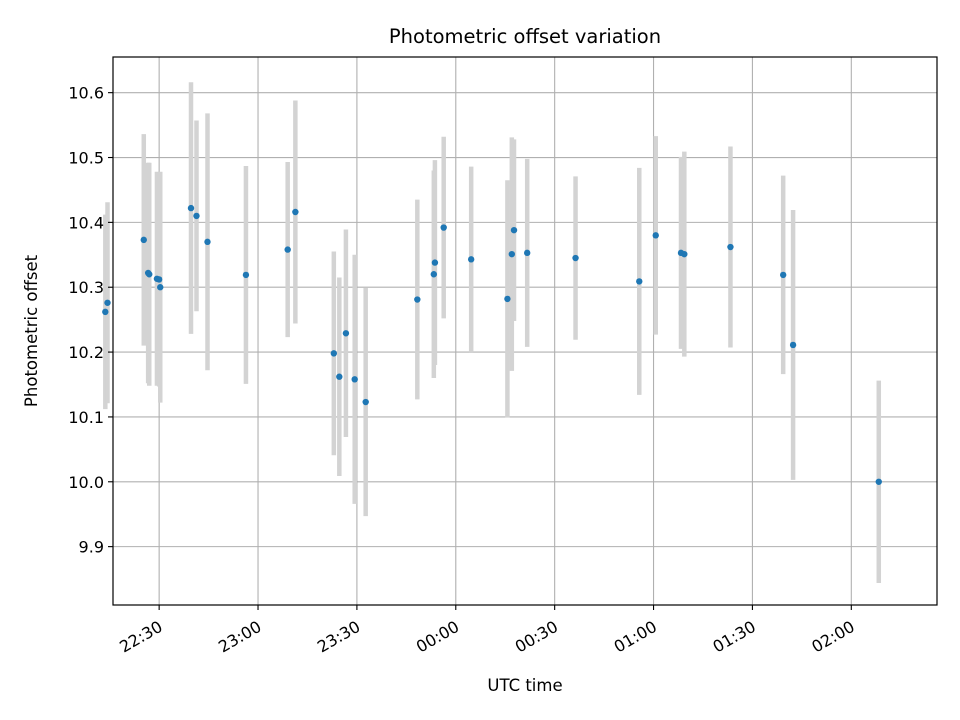  Describe the element at coordinates (90, 320) in the screenshot. I see `y-axis-ticks: 9.9 10.0 10.1 10.2 10.3 10.4 10.5 10.6` at that location.